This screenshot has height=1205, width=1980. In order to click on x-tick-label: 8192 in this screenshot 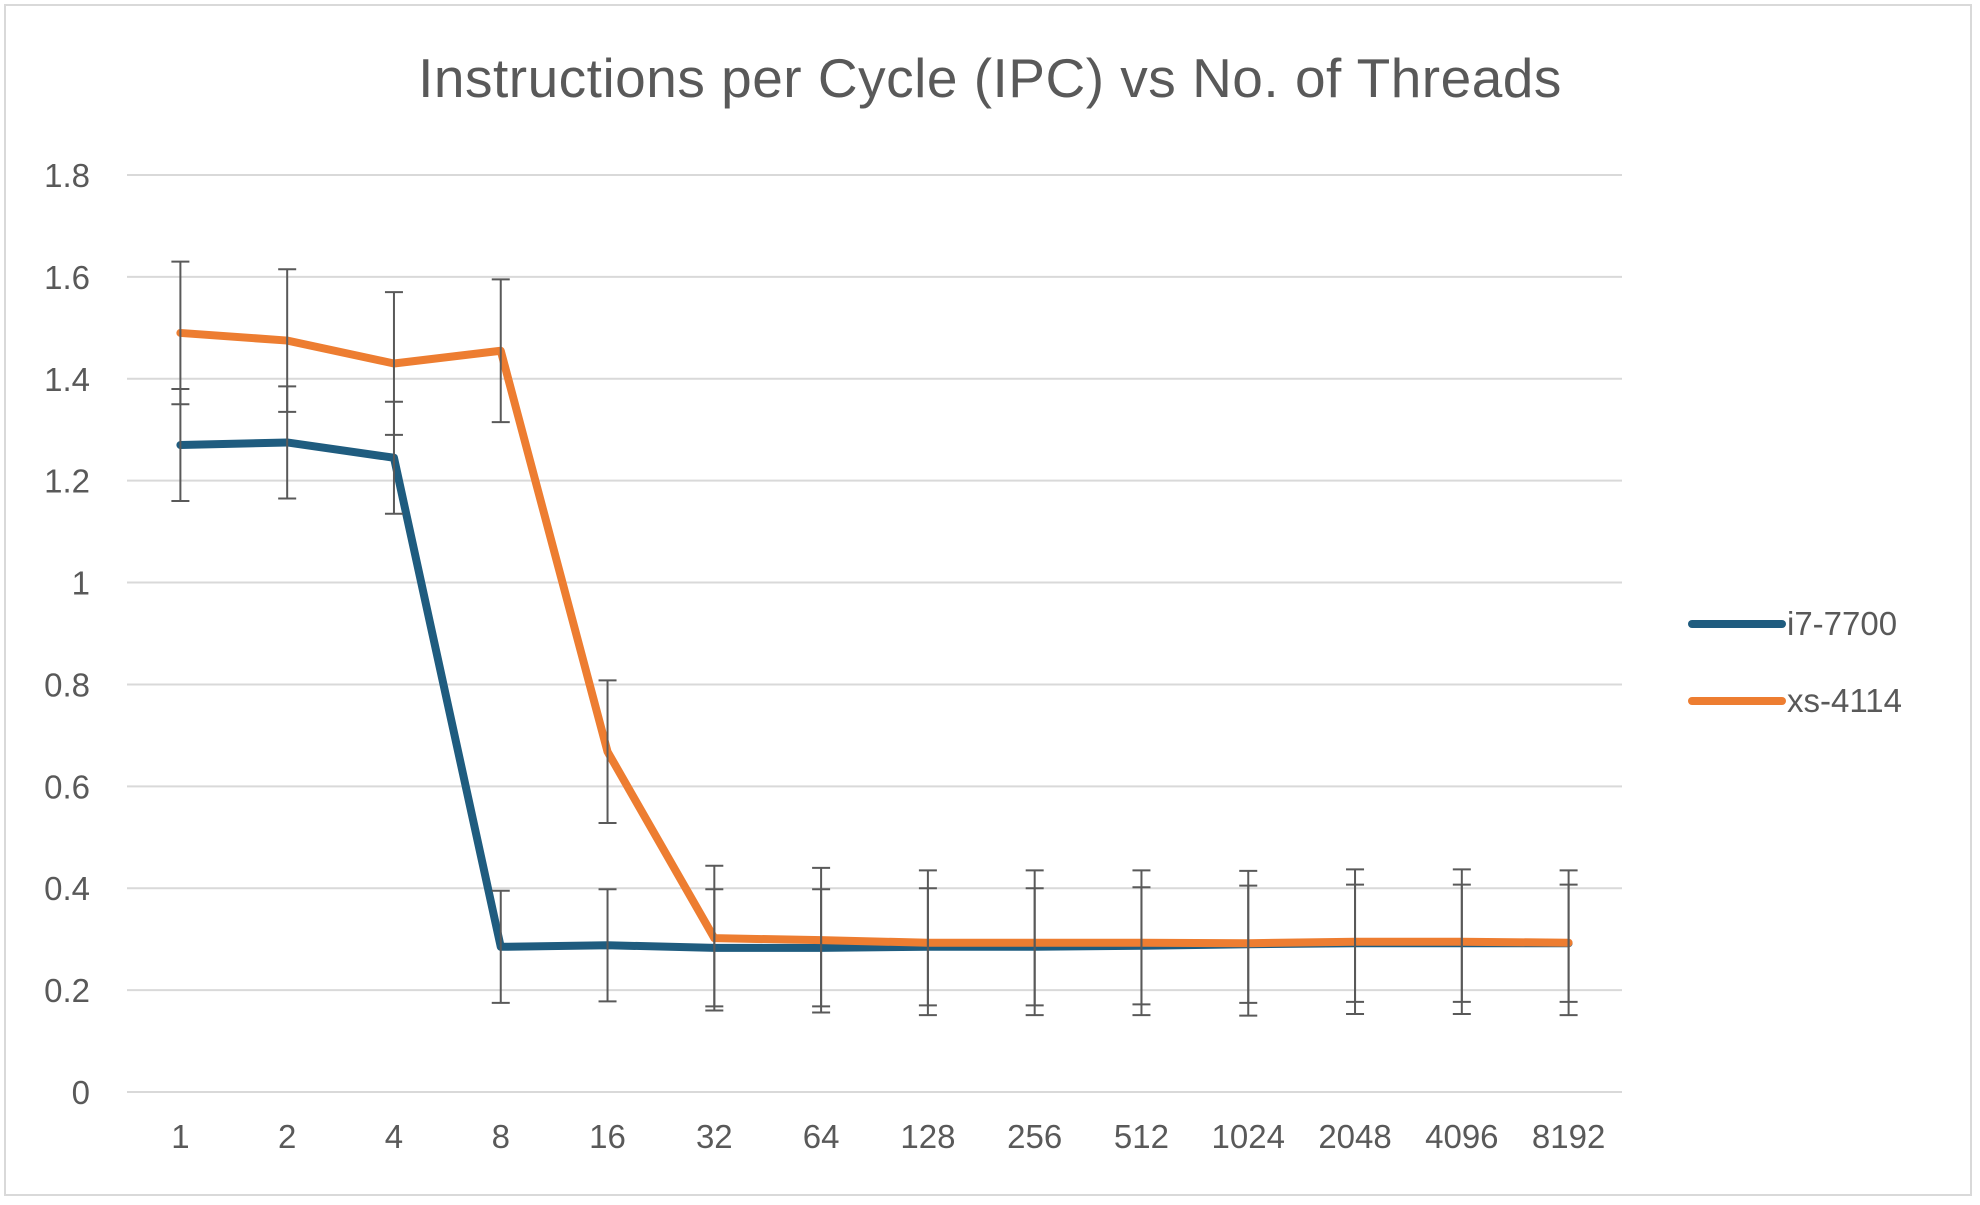, I will do `click(1568, 1136)`.